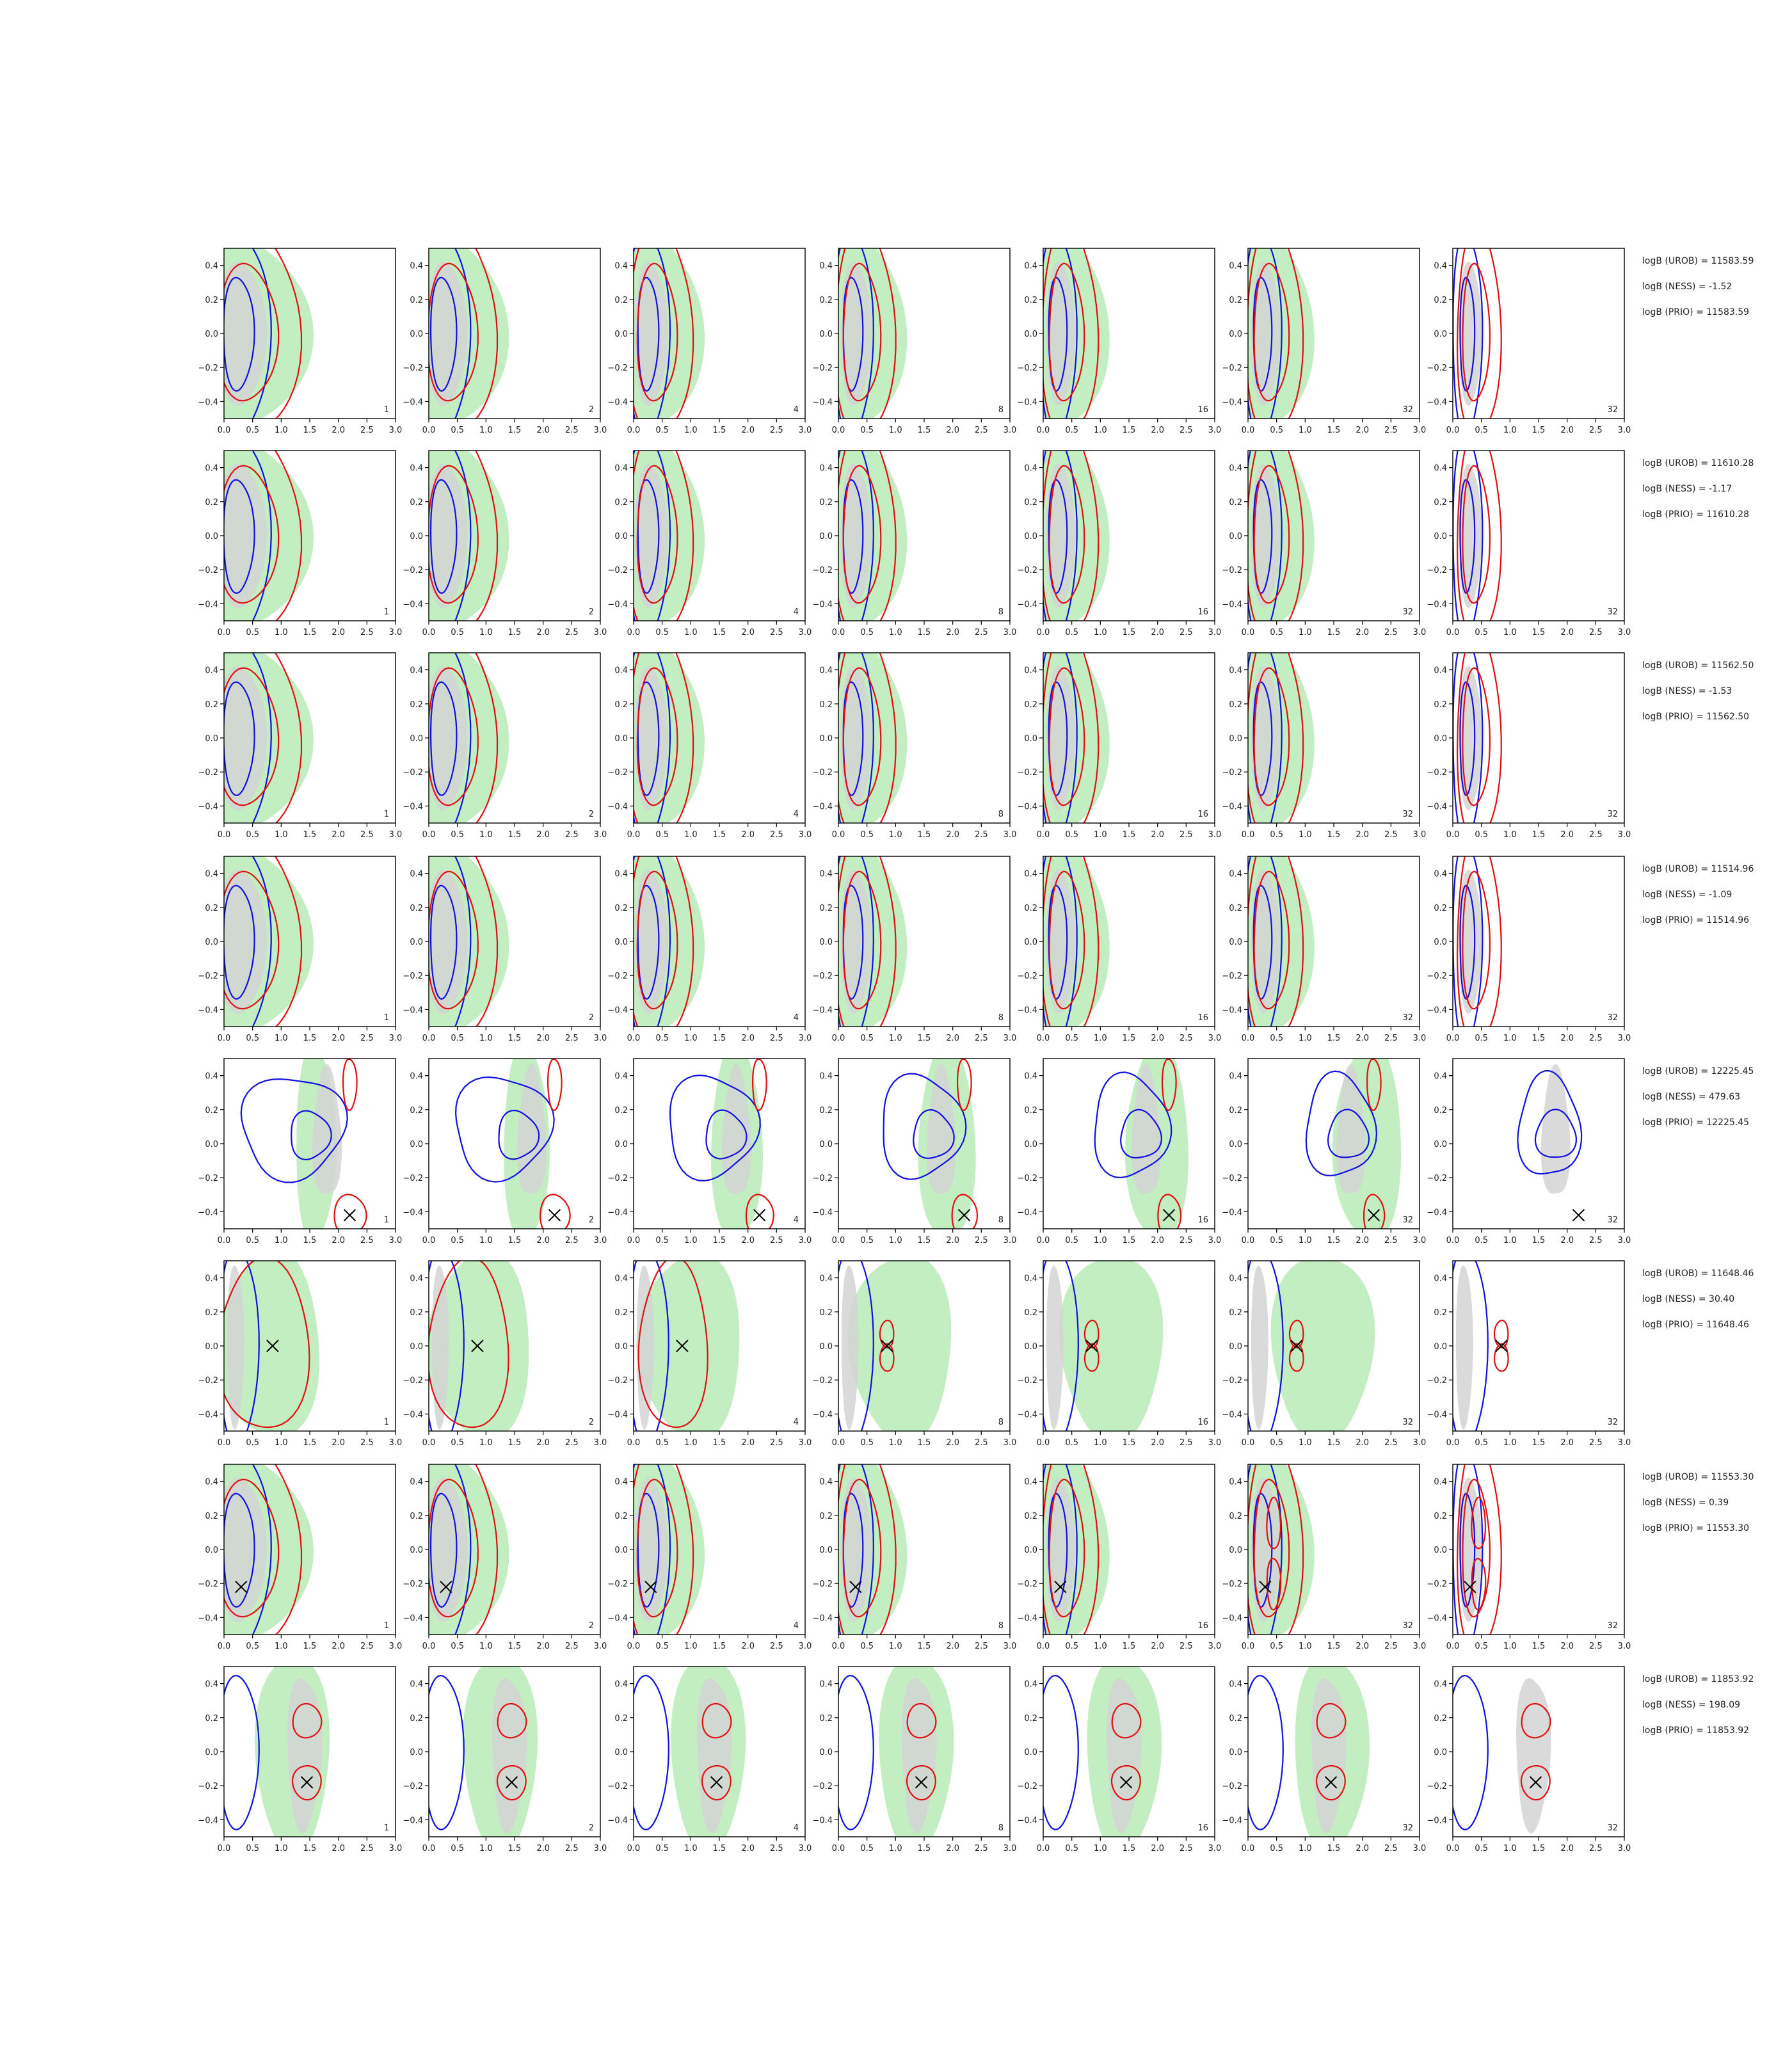  What do you see at coordinates (796, 1220) in the screenshot?
I see `panel-label: 4` at bounding box center [796, 1220].